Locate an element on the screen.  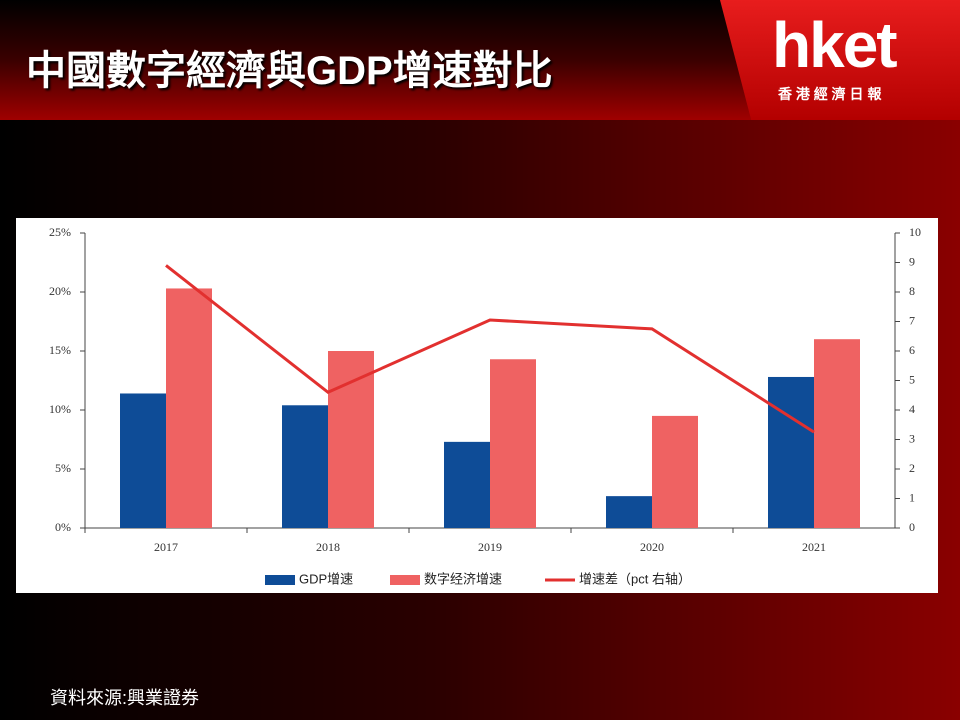
y2-tick-label: 10 is located at coordinates (915, 232).